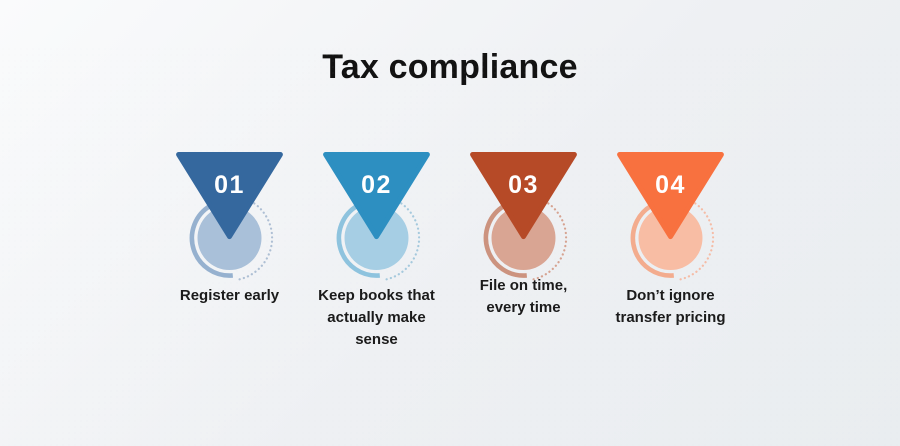 The image size is (900, 446). Describe the element at coordinates (376, 295) in the screenshot. I see `step-label-line: Keep books that` at that location.